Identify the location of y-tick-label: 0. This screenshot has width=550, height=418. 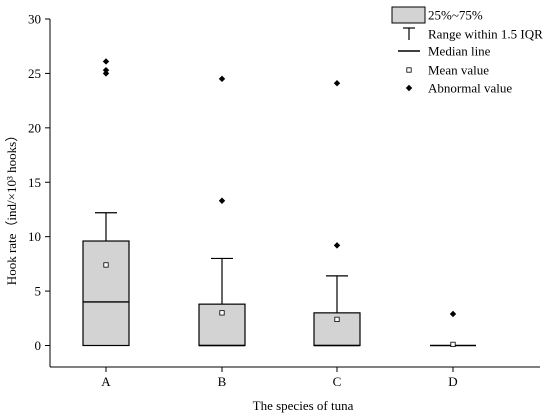
(38, 345).